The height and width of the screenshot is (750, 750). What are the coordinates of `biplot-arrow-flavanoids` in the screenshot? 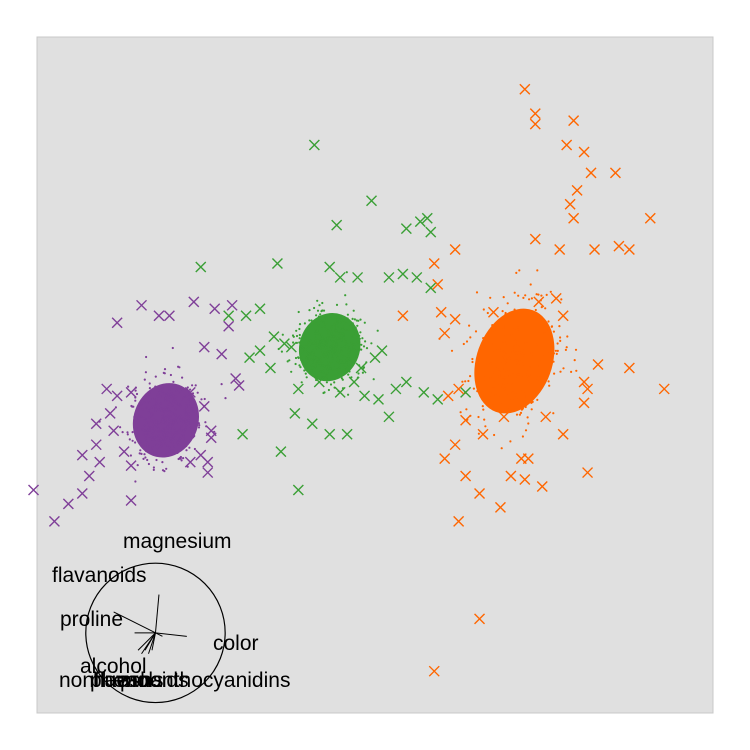 It's located at (134, 622).